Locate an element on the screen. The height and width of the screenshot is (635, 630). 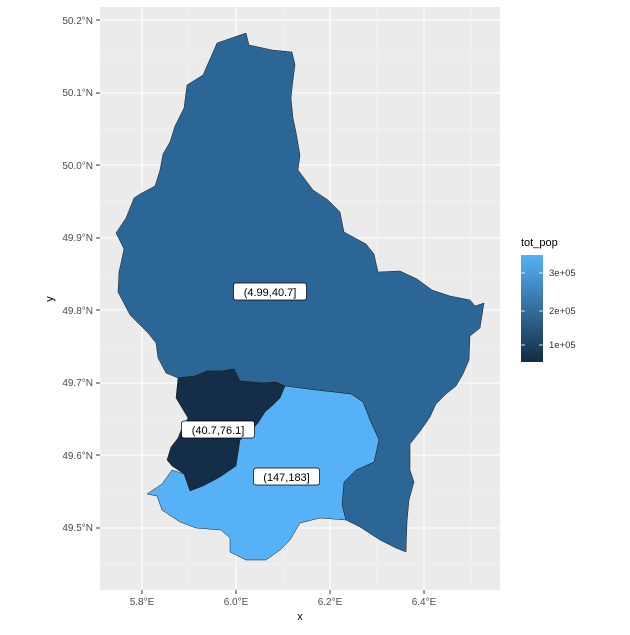
legend-colorbar is located at coordinates (532, 308).